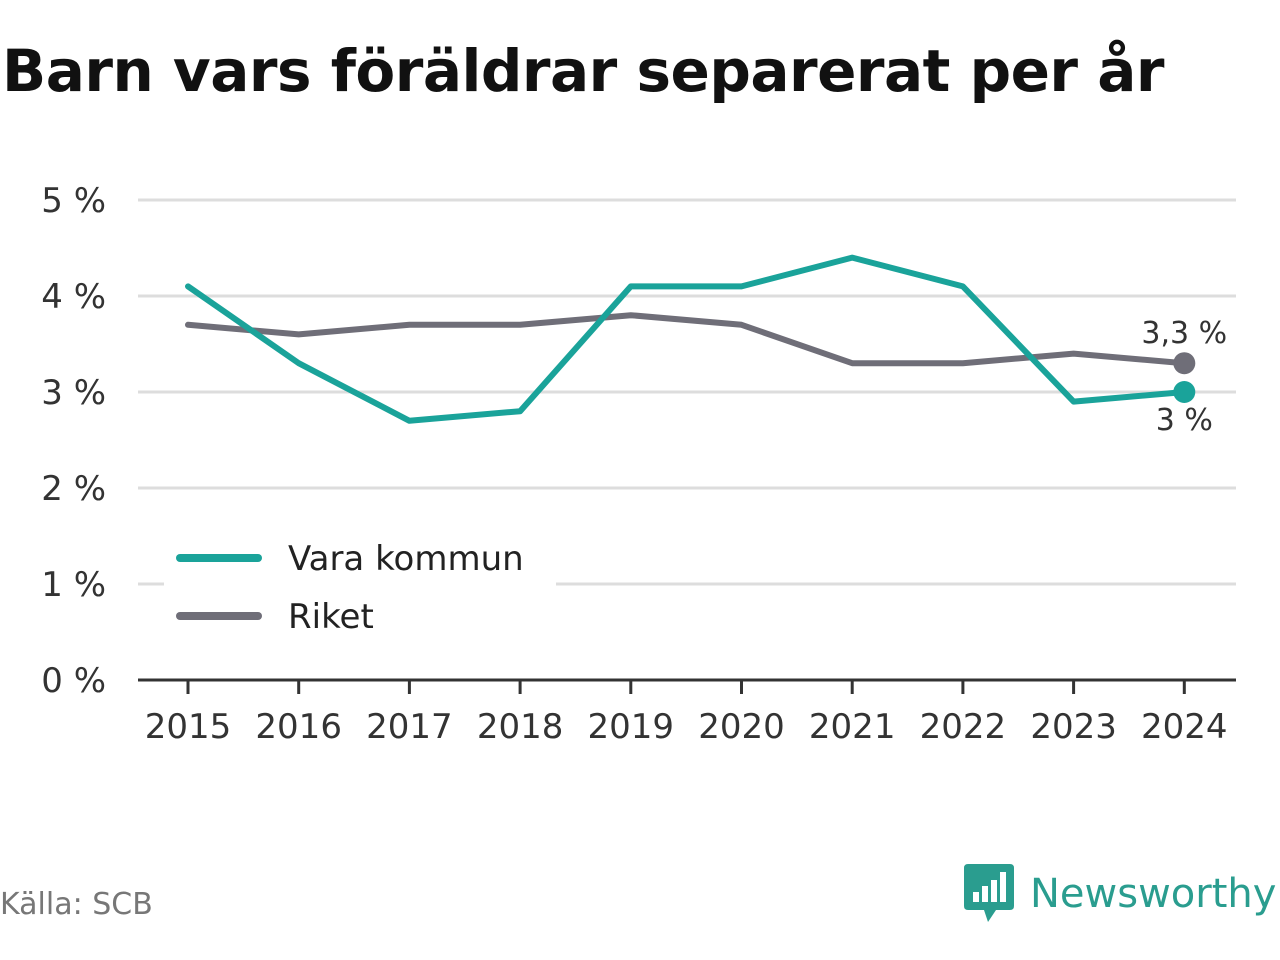 This screenshot has height=960, width=1280. I want to click on series-lines, so click(690, 339).